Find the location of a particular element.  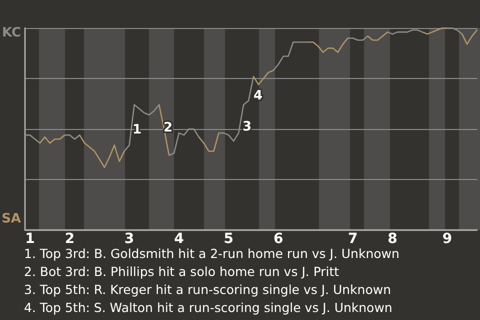

text: KC is located at coordinates (11, 33).